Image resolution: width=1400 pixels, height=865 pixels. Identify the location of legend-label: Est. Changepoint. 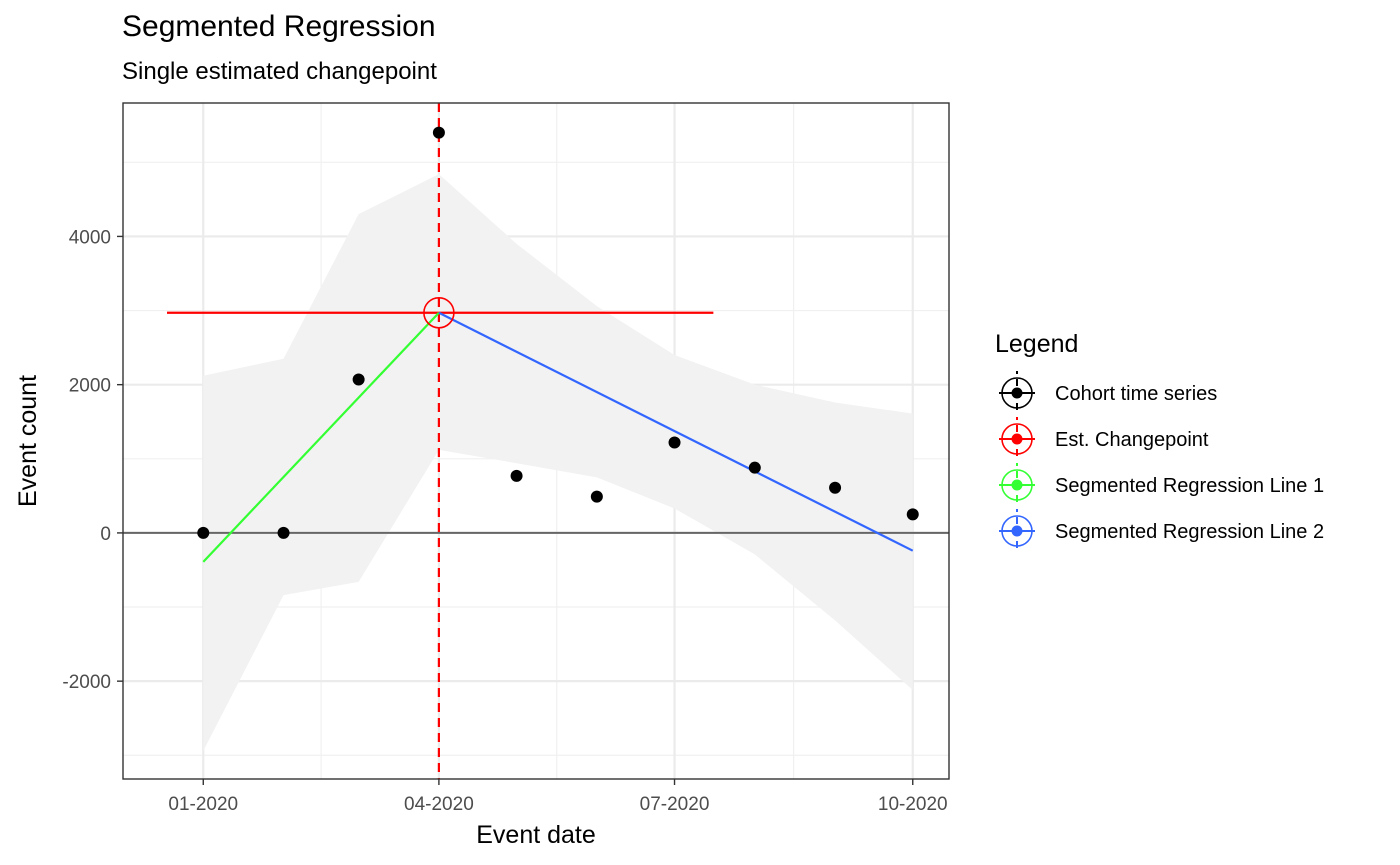
(1132, 440).